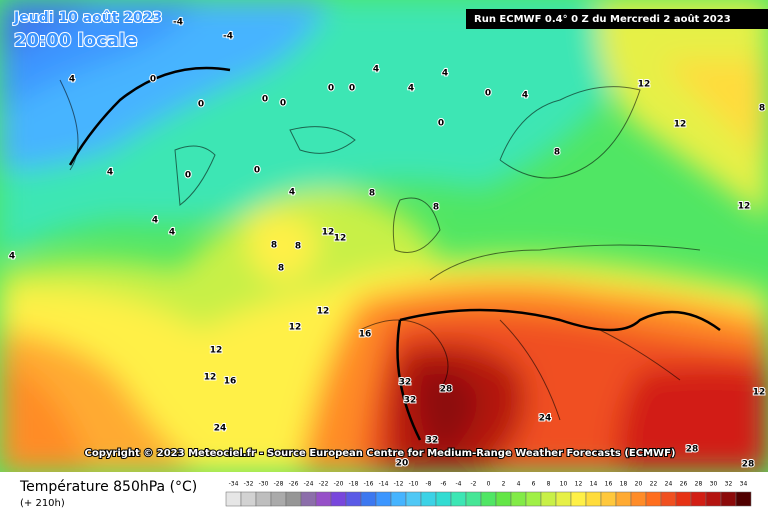 The height and width of the screenshot is (512, 768). What do you see at coordinates (579, 484) in the screenshot?
I see `colorbar-label: 12` at bounding box center [579, 484].